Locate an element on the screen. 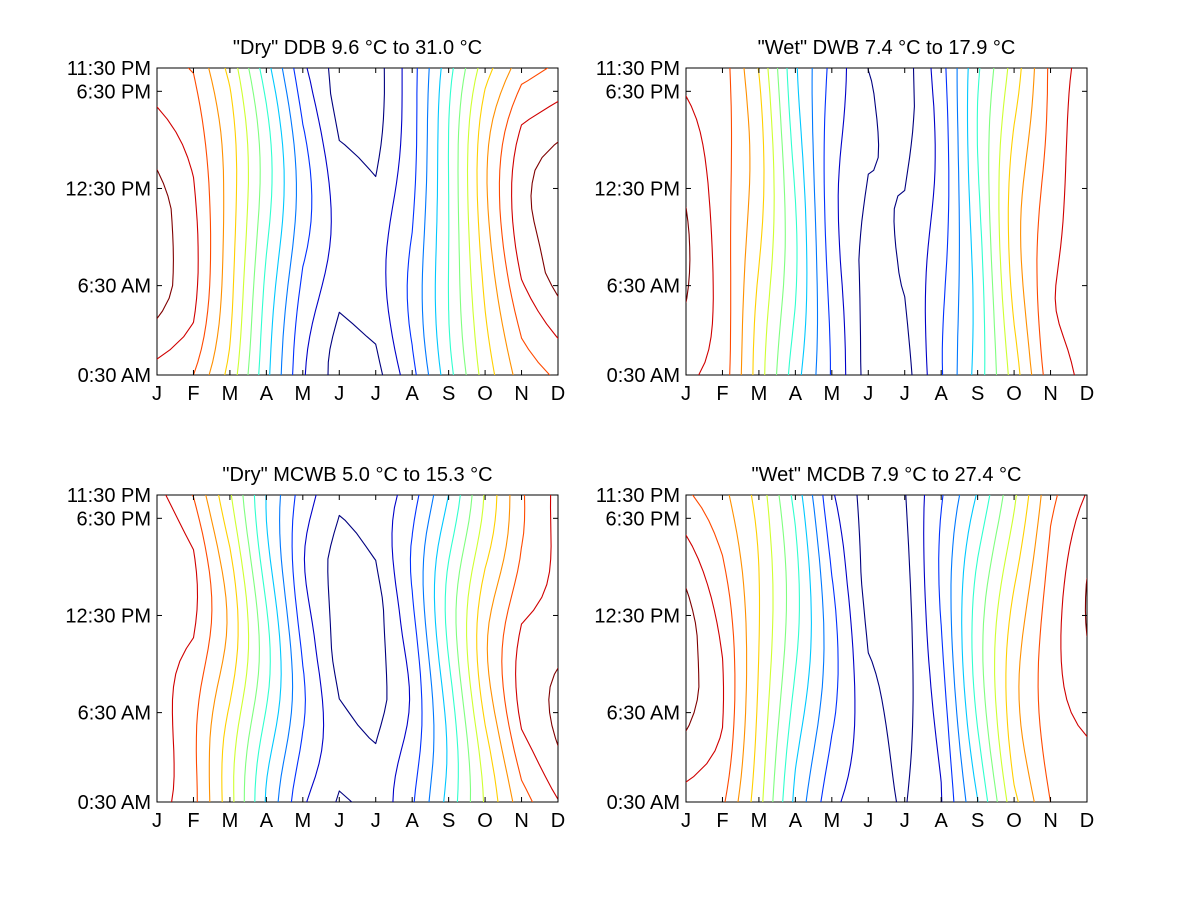 Image resolution: width=1201 pixels, height=901 pixels. panel-title: "Wet" MCDB 7.9 °C to 27.4 °C is located at coordinates (887, 475).